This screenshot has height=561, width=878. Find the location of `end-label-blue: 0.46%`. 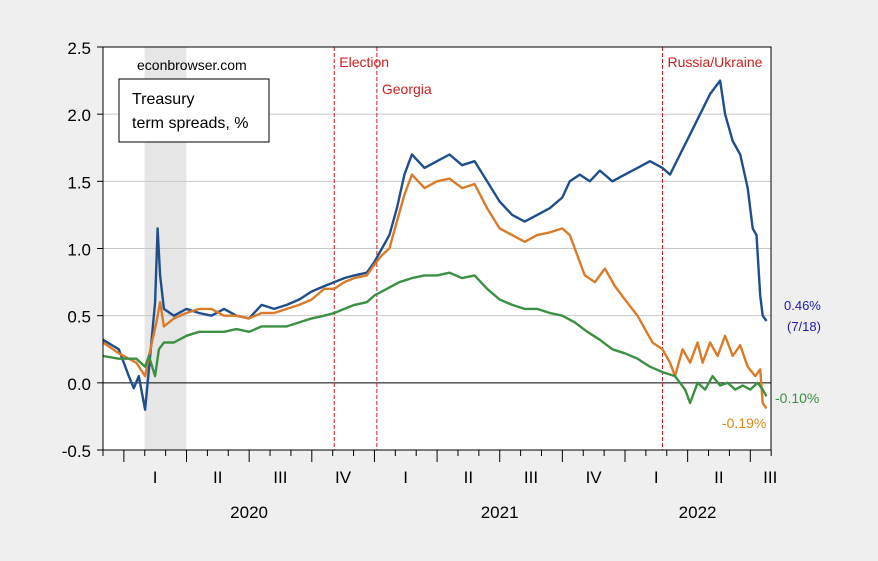

end-label-blue: 0.46% is located at coordinates (802, 305).